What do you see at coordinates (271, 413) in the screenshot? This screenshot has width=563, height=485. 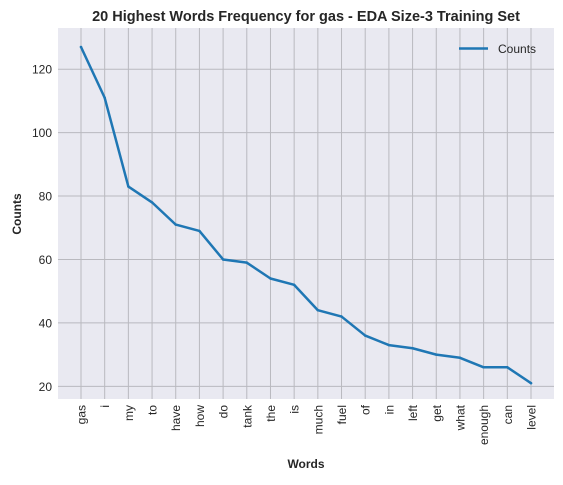 I see `x-tick-label: the` at bounding box center [271, 413].